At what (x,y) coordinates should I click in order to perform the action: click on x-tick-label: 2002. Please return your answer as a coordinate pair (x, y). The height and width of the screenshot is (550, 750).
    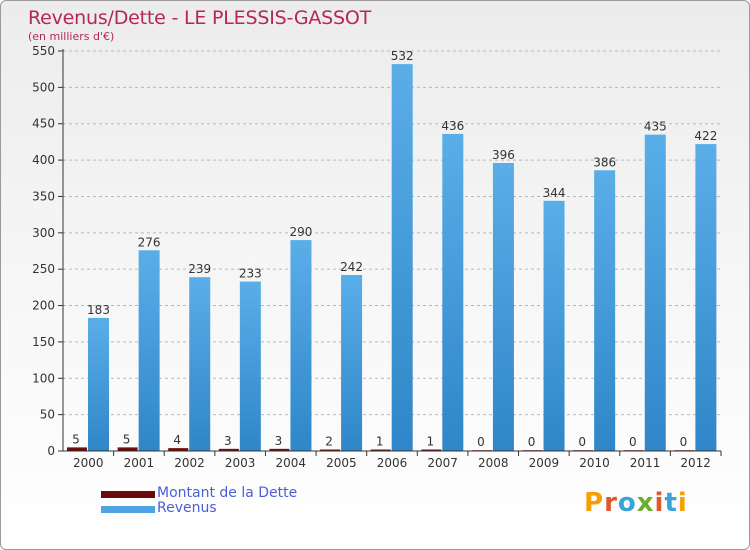
    Looking at the image, I should click on (189, 463).